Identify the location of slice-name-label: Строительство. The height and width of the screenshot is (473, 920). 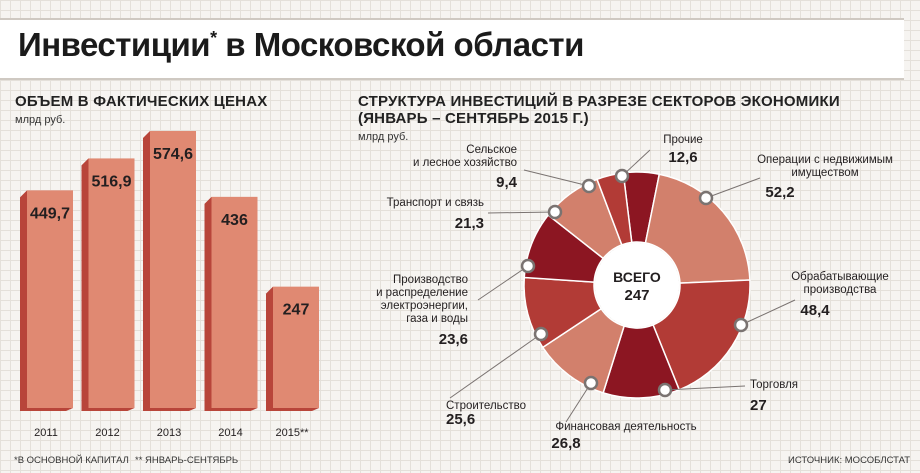
(486, 406).